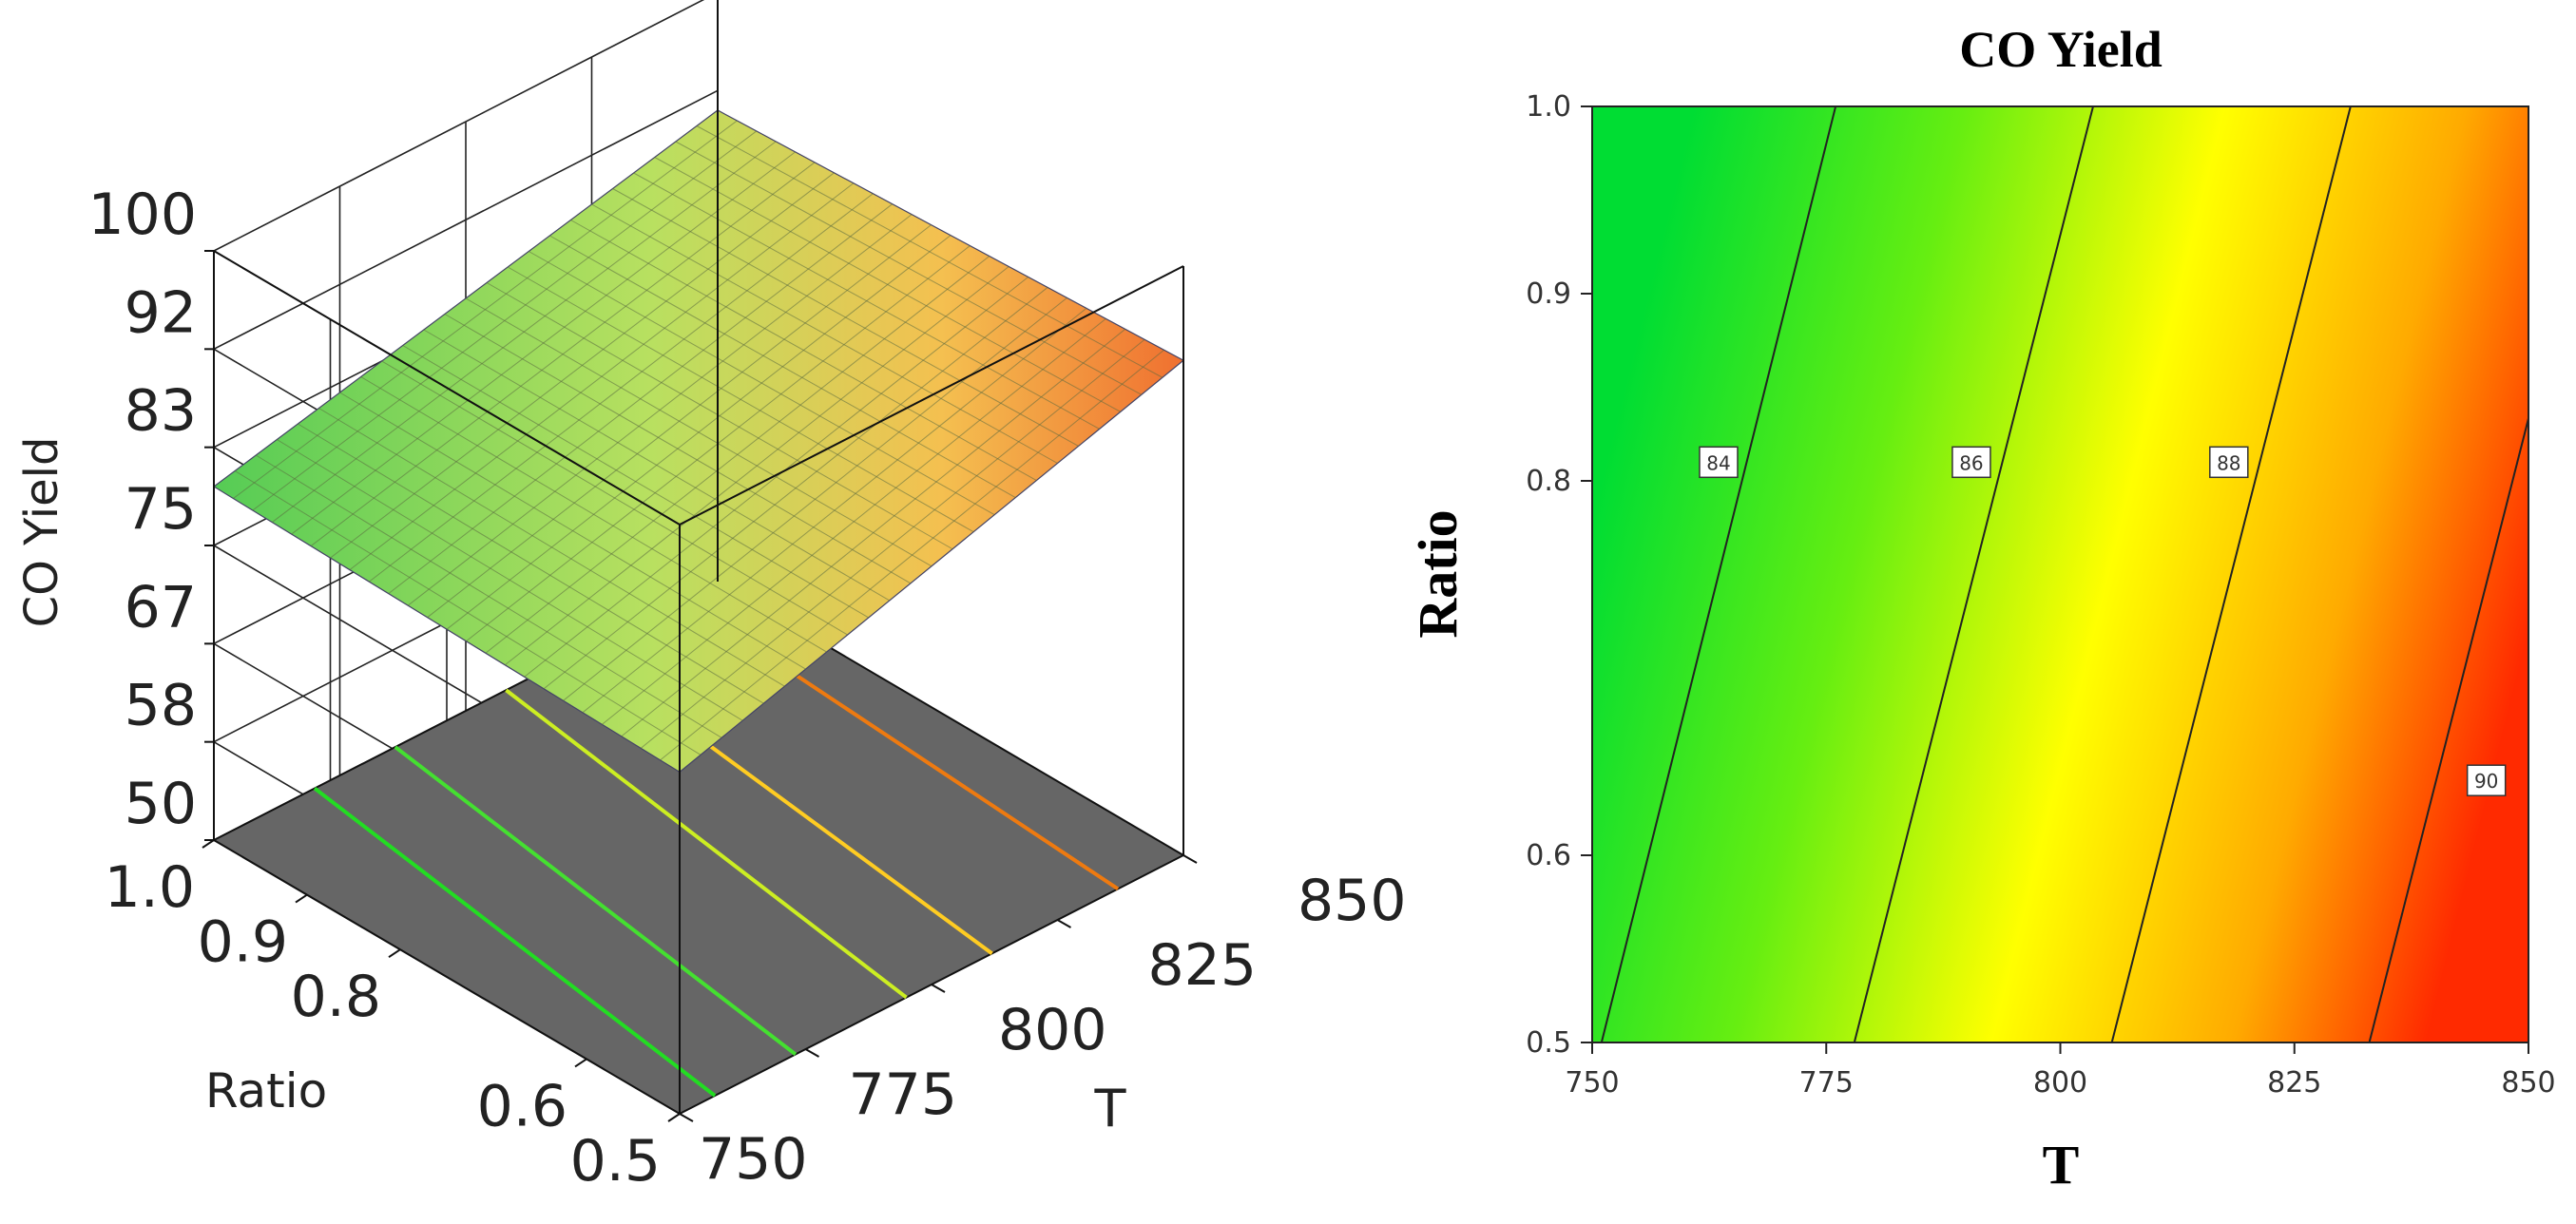 This screenshot has height=1224, width=2576. Describe the element at coordinates (266, 1091) in the screenshot. I see `ratio-axis-label: Ratio` at that location.